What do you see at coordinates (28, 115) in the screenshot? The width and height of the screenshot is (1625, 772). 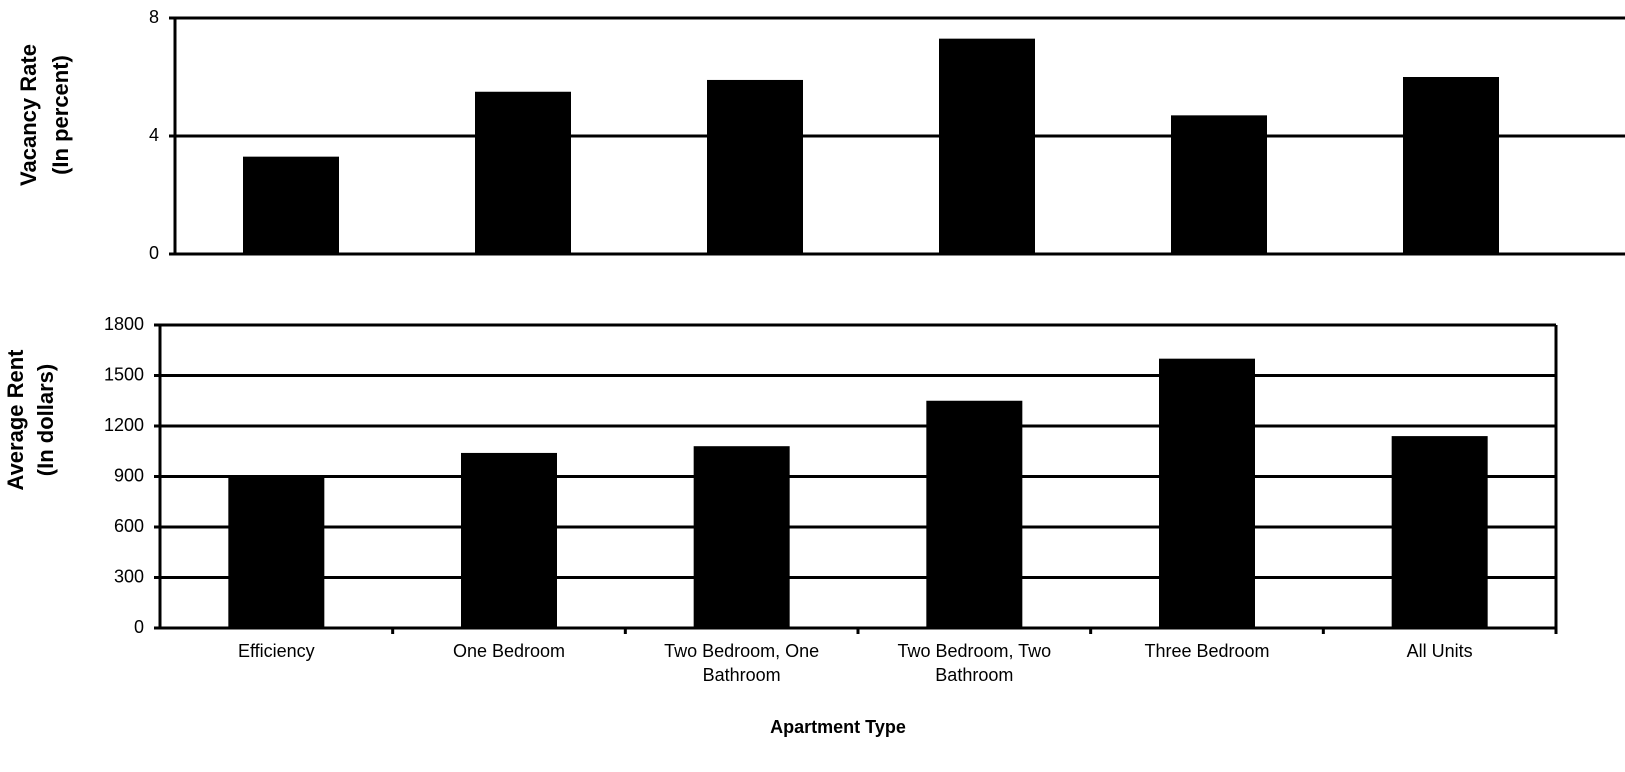 I see `y-axis-label: Vacancy Rate` at bounding box center [28, 115].